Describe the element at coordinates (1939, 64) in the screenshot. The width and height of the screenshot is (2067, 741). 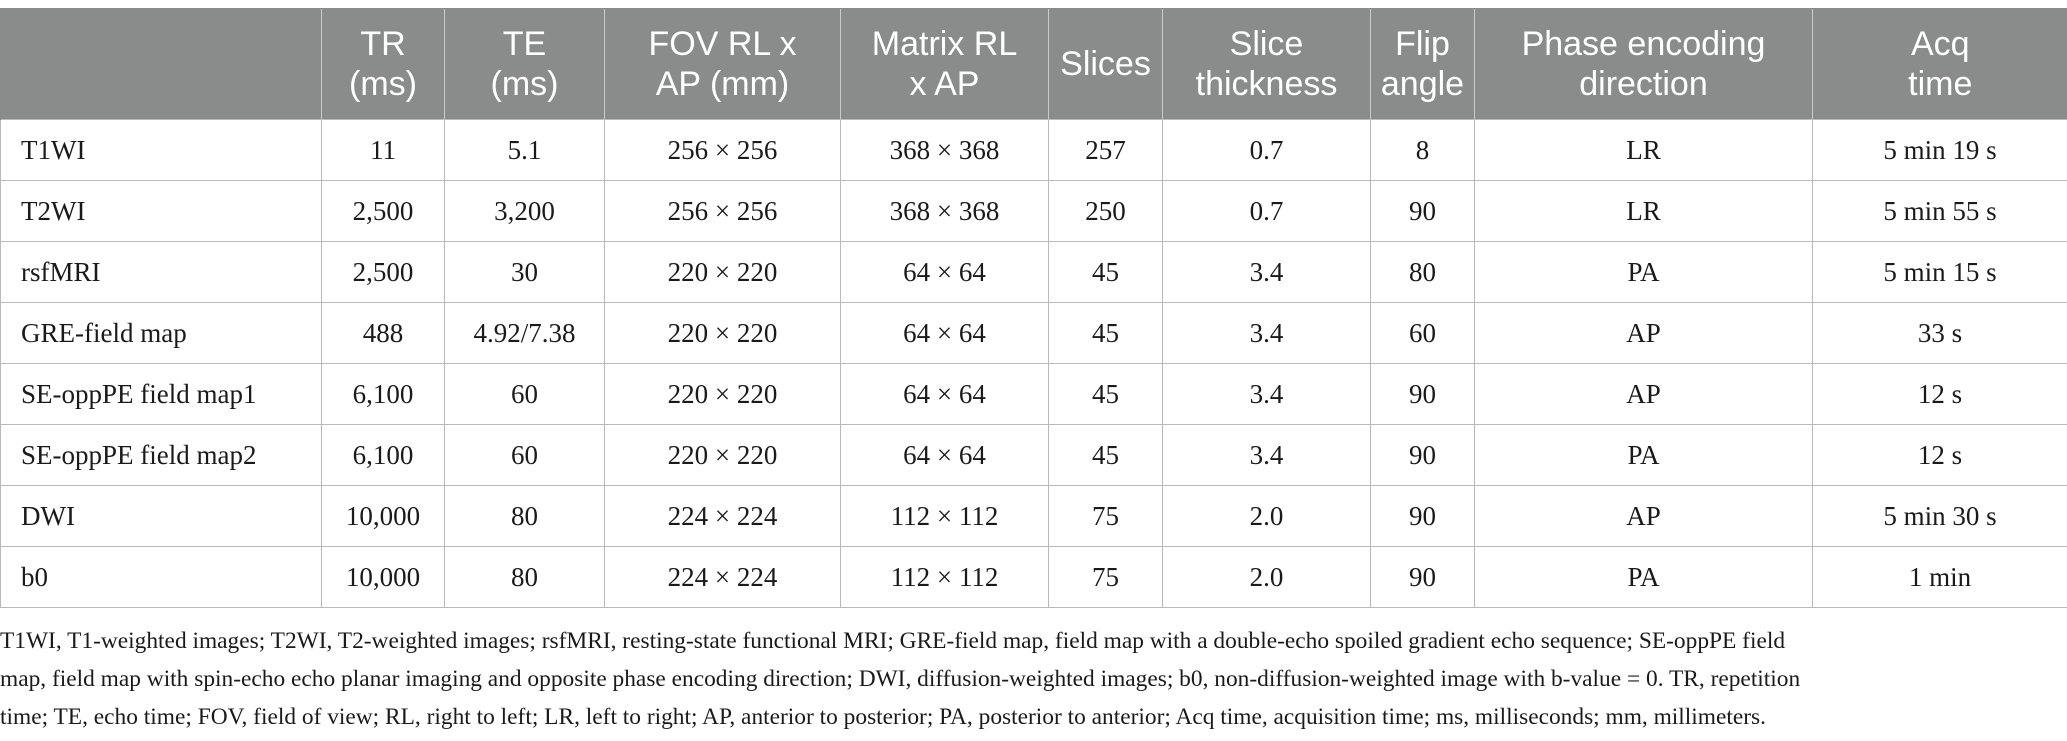
I see `column-header-acq-time: Acq time` at that location.